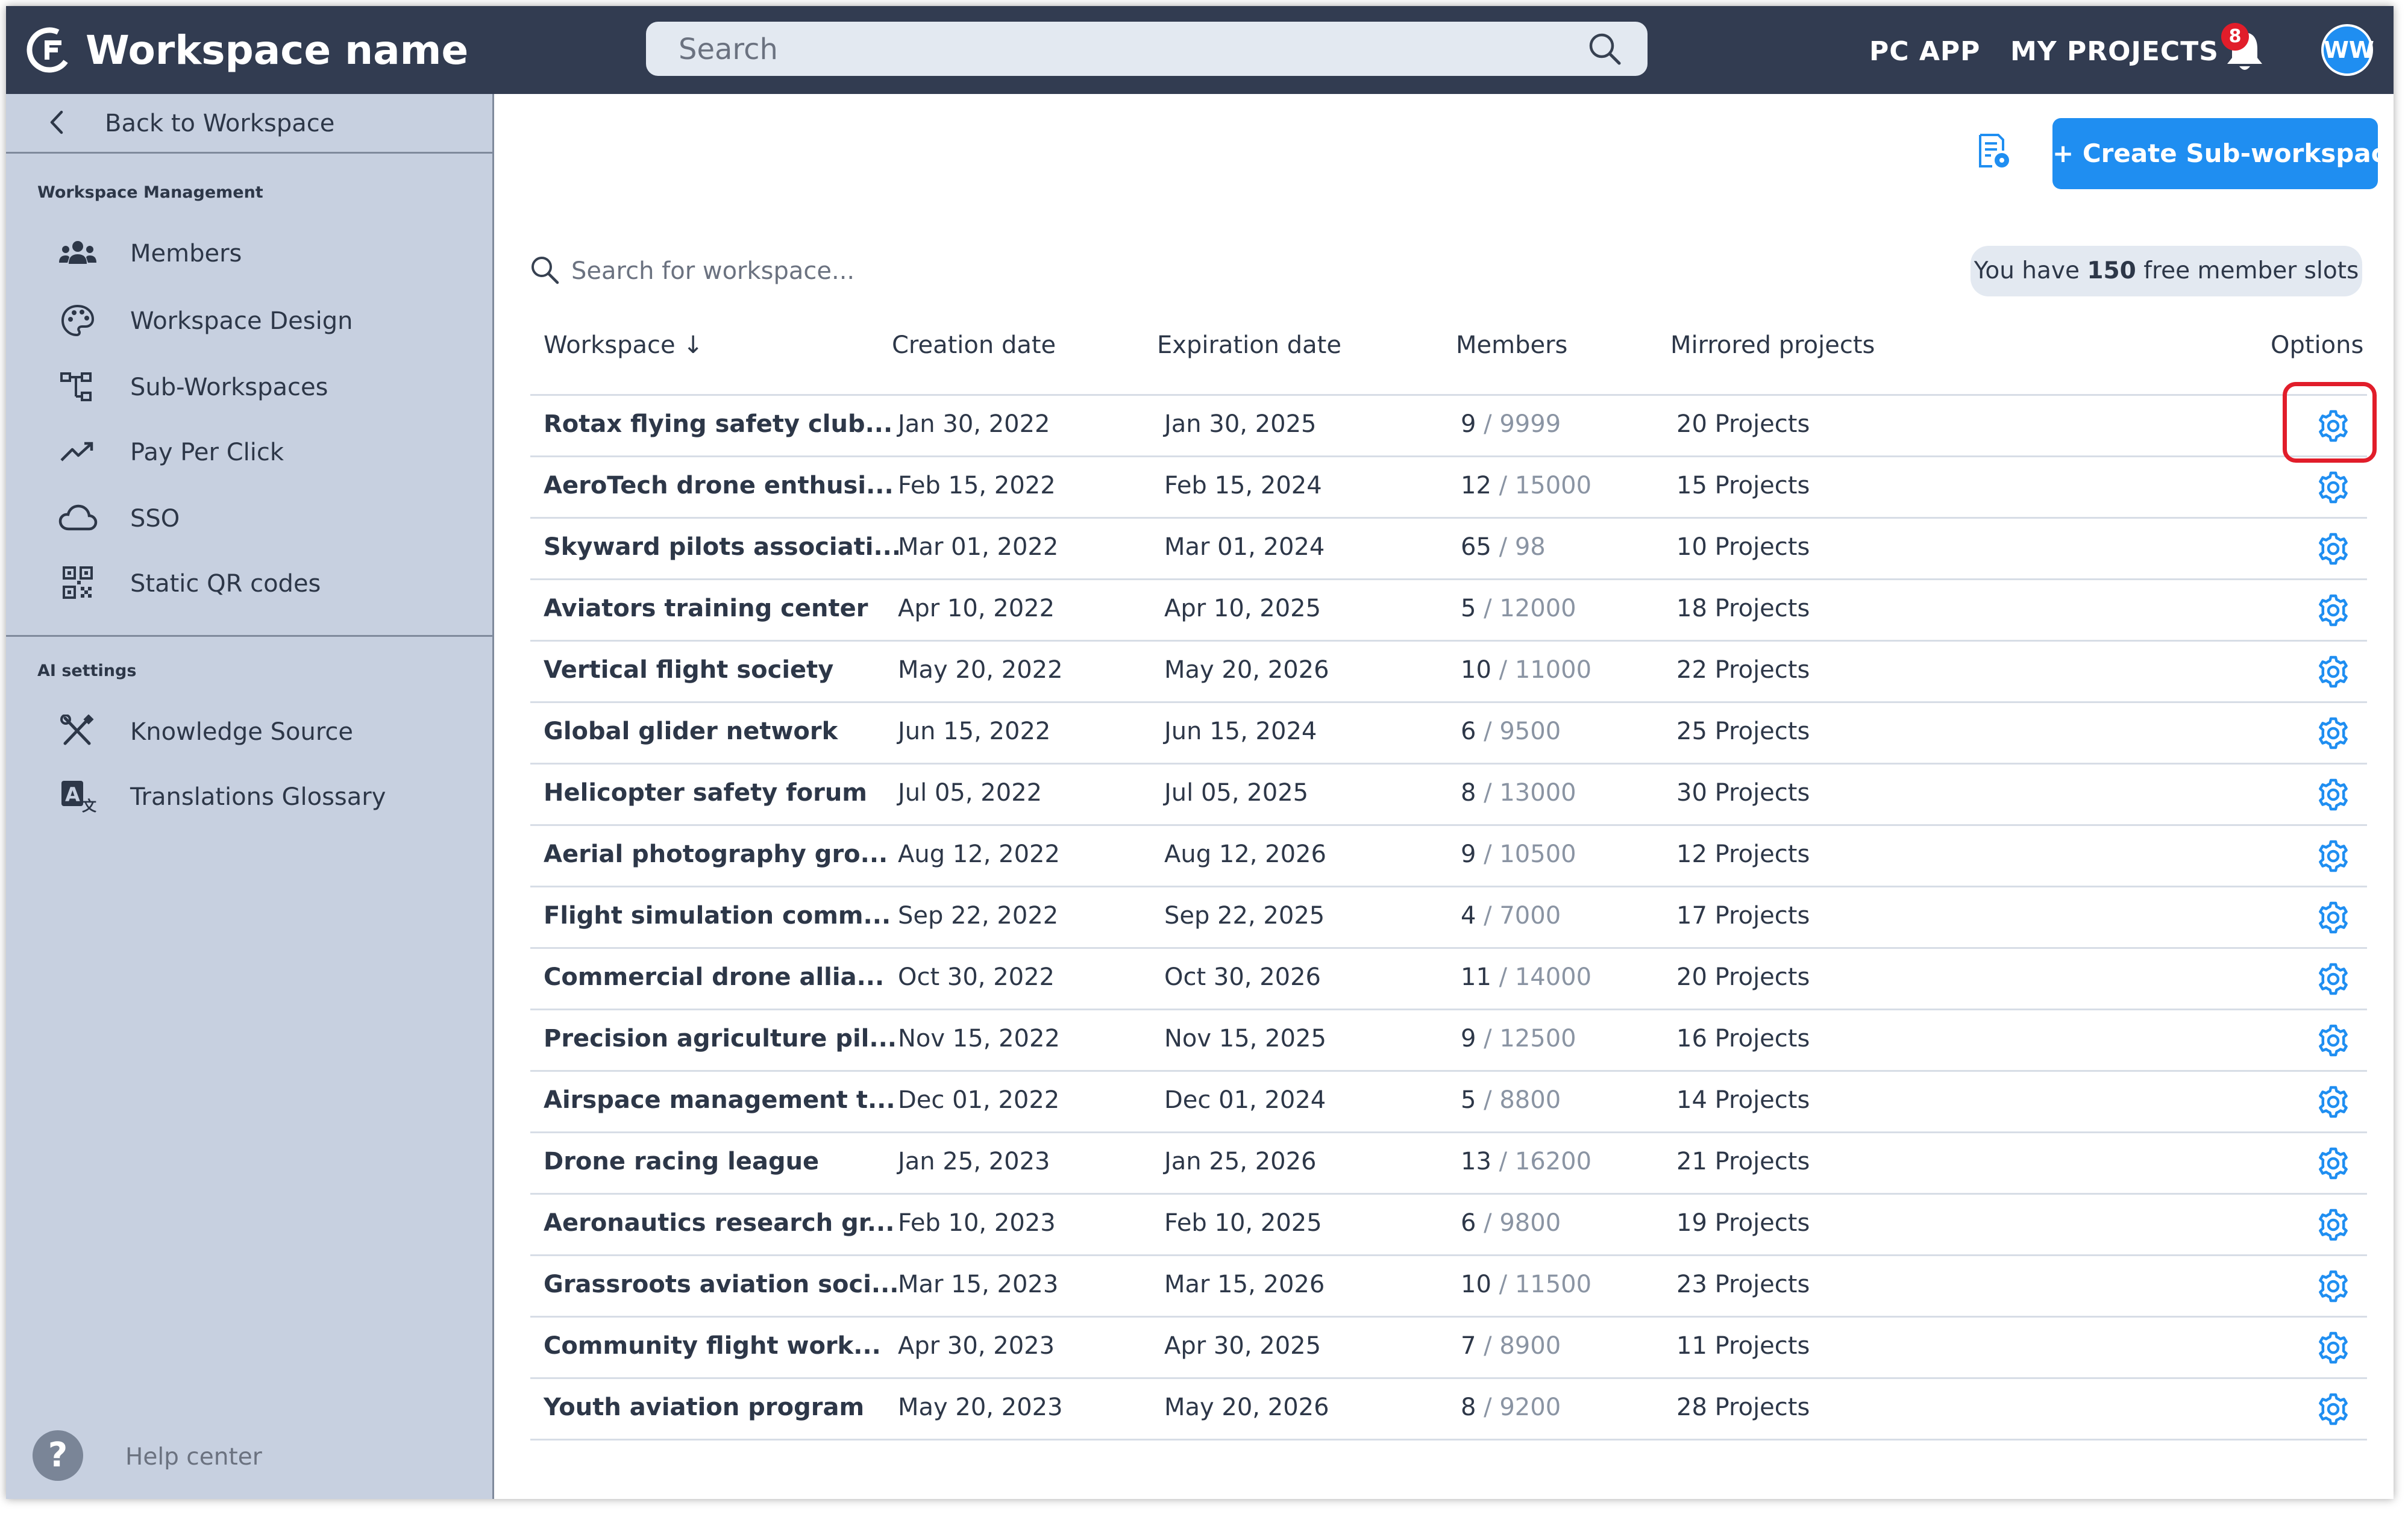 The width and height of the screenshot is (2408, 1514). Describe the element at coordinates (1518, 1039) in the screenshot. I see `members-cell: 9 / 12500` at that location.